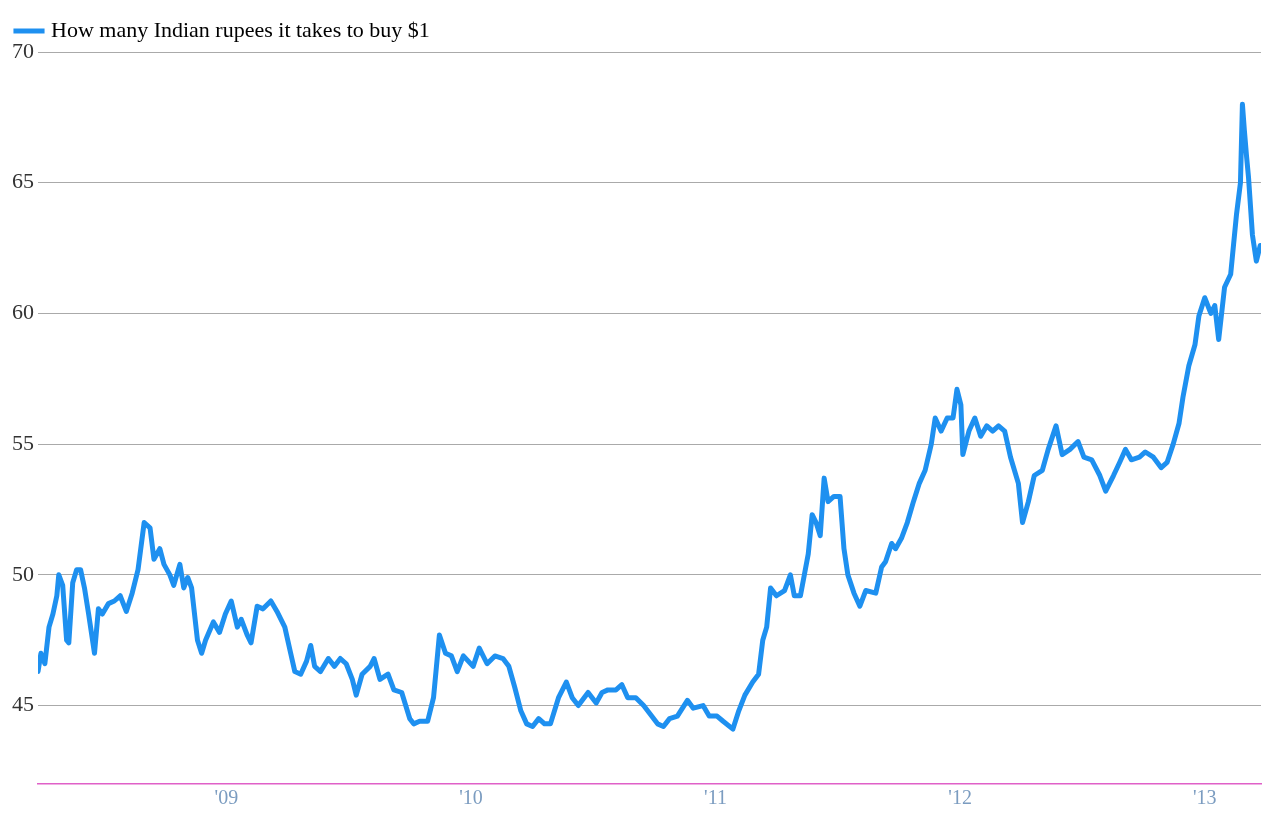 The height and width of the screenshot is (822, 1275). What do you see at coordinates (23, 704) in the screenshot?
I see `y-tick-label: 45` at bounding box center [23, 704].